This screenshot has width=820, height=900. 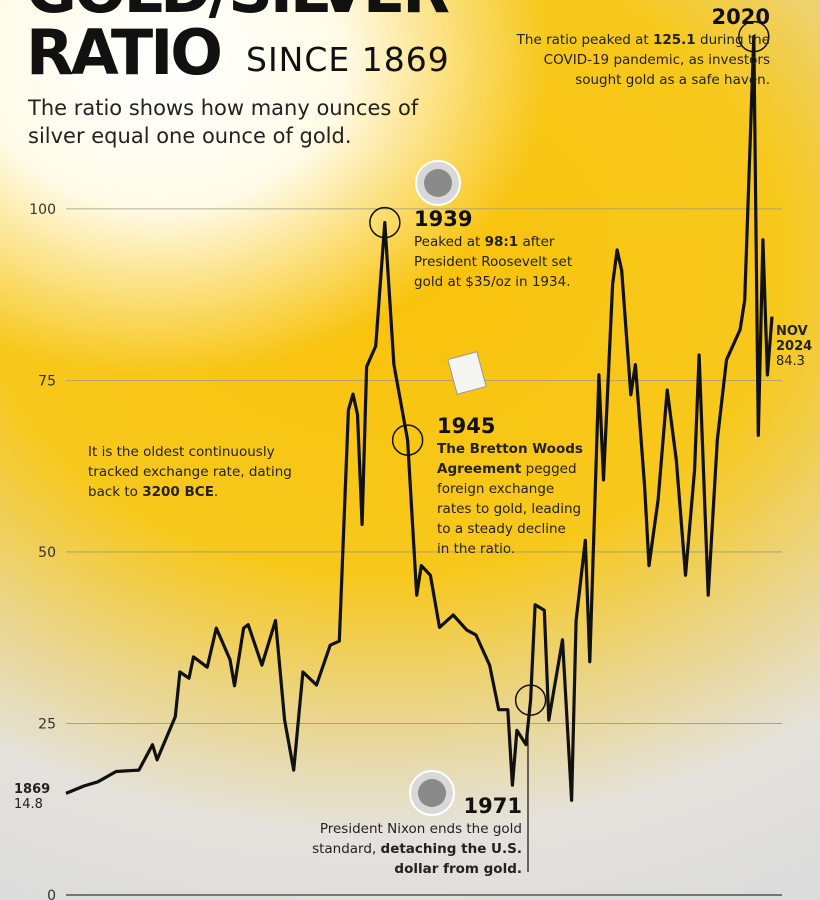 I want to click on annotation-text: pegged, so click(x=549, y=469).